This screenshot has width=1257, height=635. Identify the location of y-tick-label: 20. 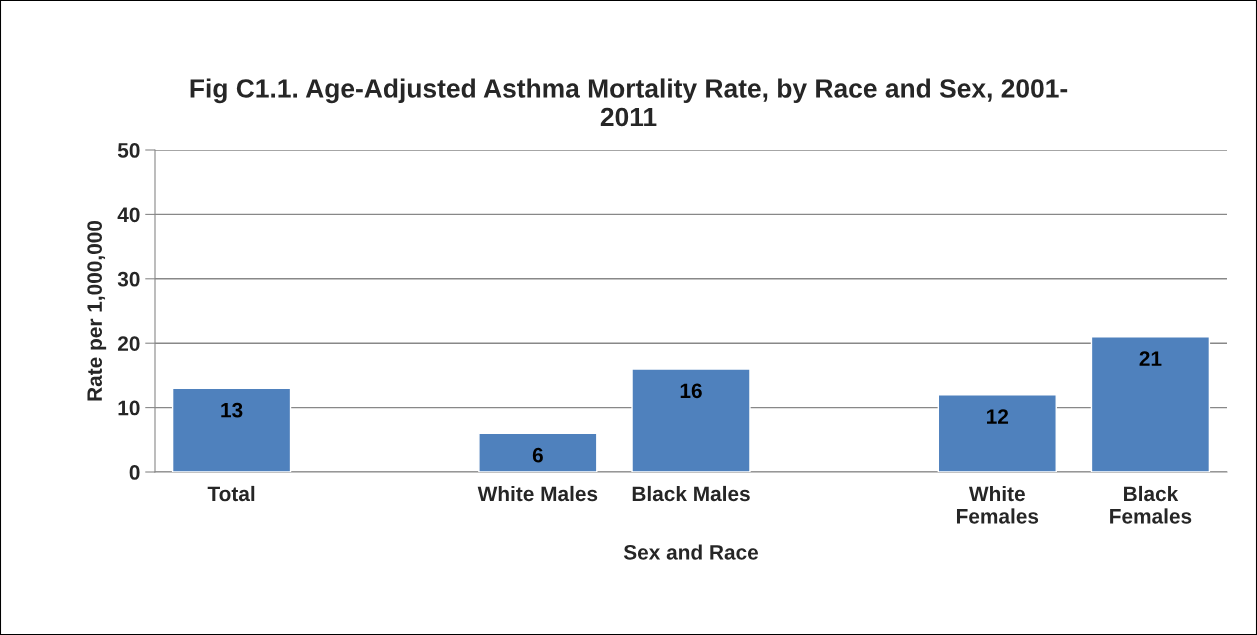
(128, 343).